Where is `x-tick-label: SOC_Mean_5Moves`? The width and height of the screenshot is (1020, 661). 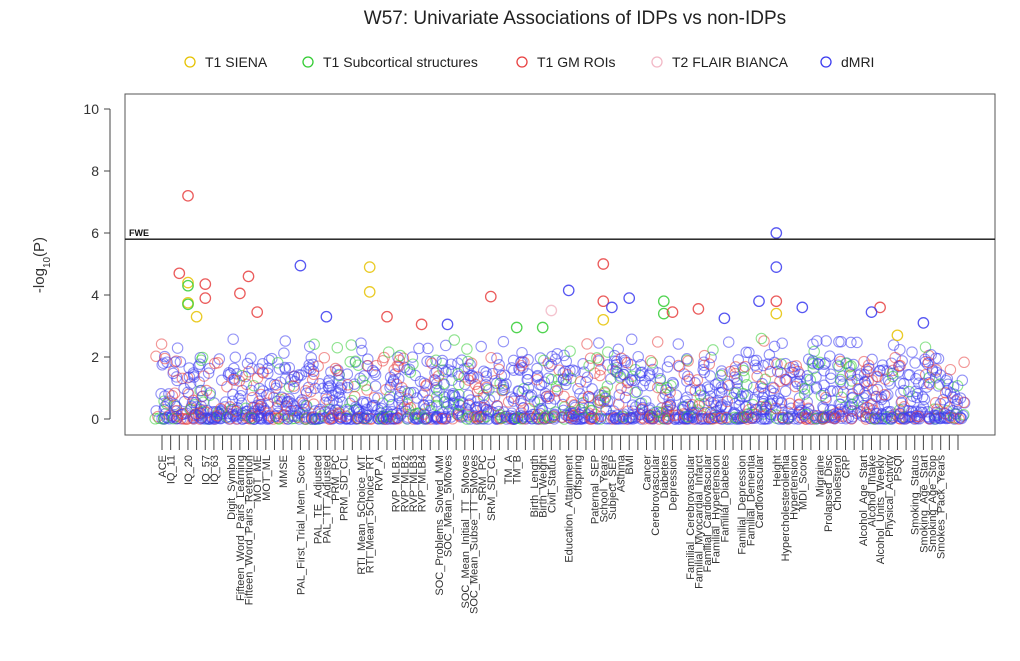
x-tick-label: SOC_Mean_5Moves is located at coordinates (449, 506).